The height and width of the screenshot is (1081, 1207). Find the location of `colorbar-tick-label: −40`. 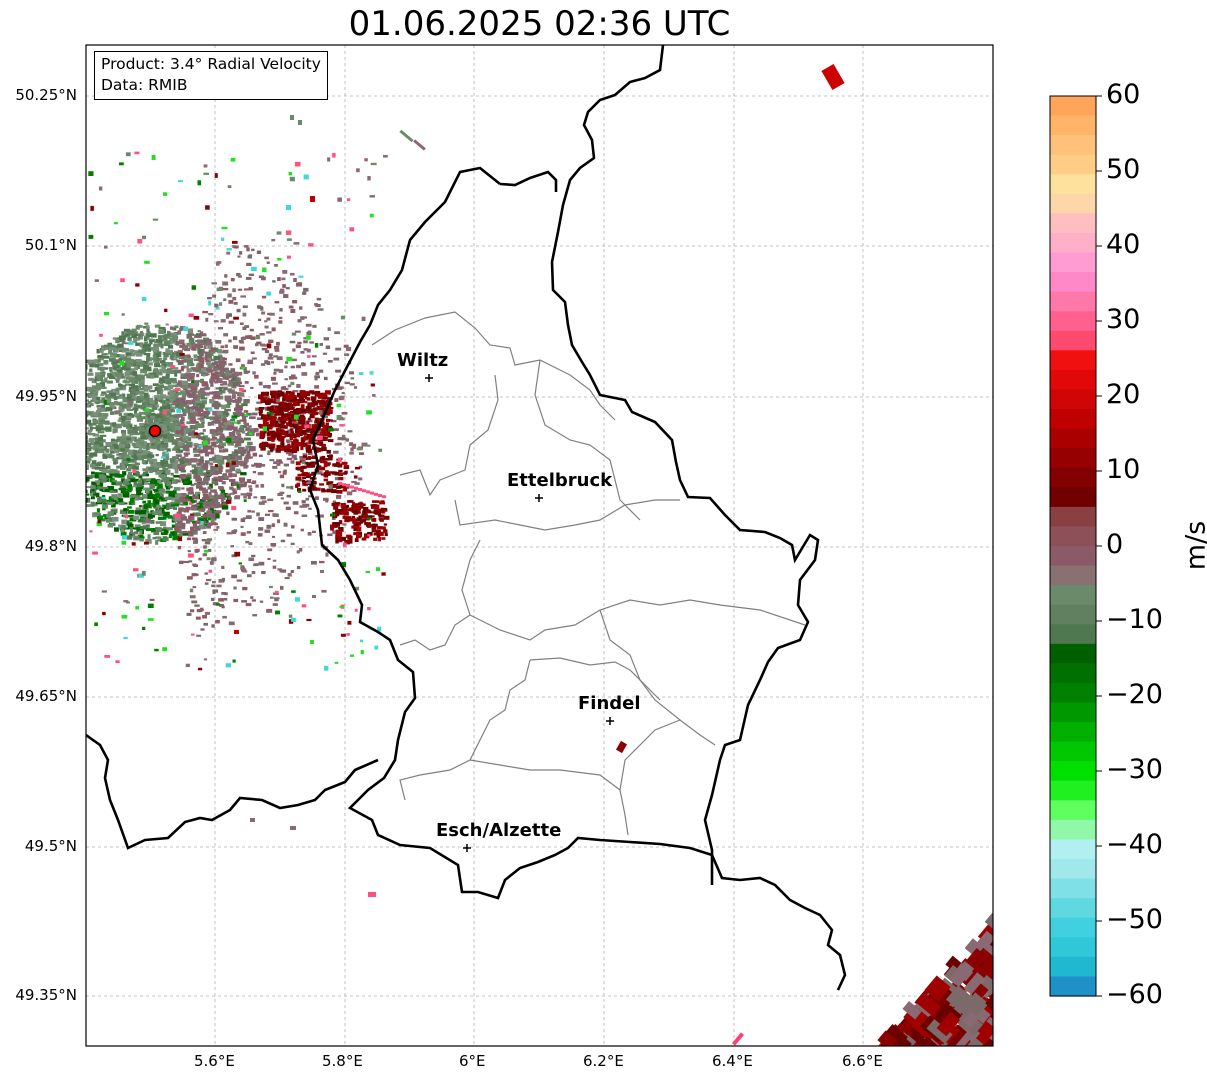

colorbar-tick-label: −40 is located at coordinates (1134, 844).